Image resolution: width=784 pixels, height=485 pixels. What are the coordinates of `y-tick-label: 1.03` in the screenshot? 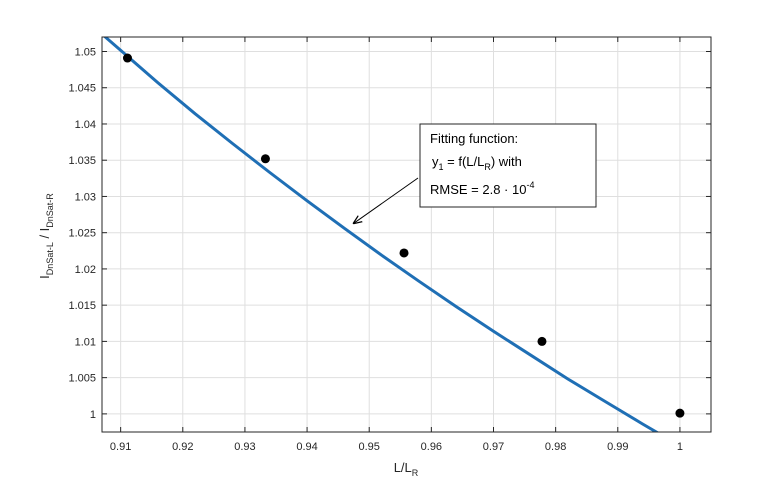 It's located at (85, 197).